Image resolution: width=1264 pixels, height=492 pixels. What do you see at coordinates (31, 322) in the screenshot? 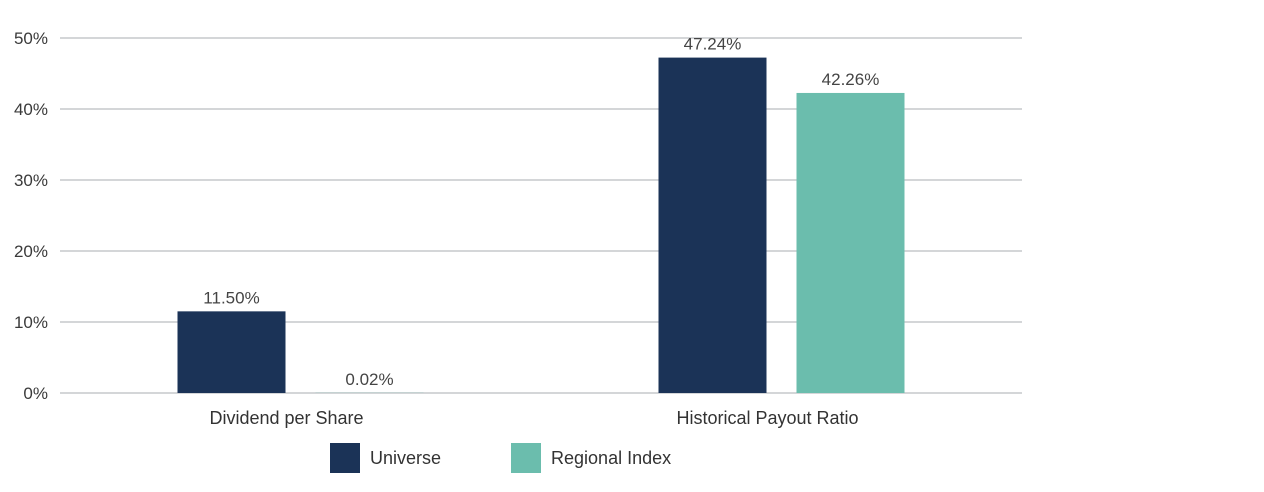
I see `y-tick-label-10: 10%` at bounding box center [31, 322].